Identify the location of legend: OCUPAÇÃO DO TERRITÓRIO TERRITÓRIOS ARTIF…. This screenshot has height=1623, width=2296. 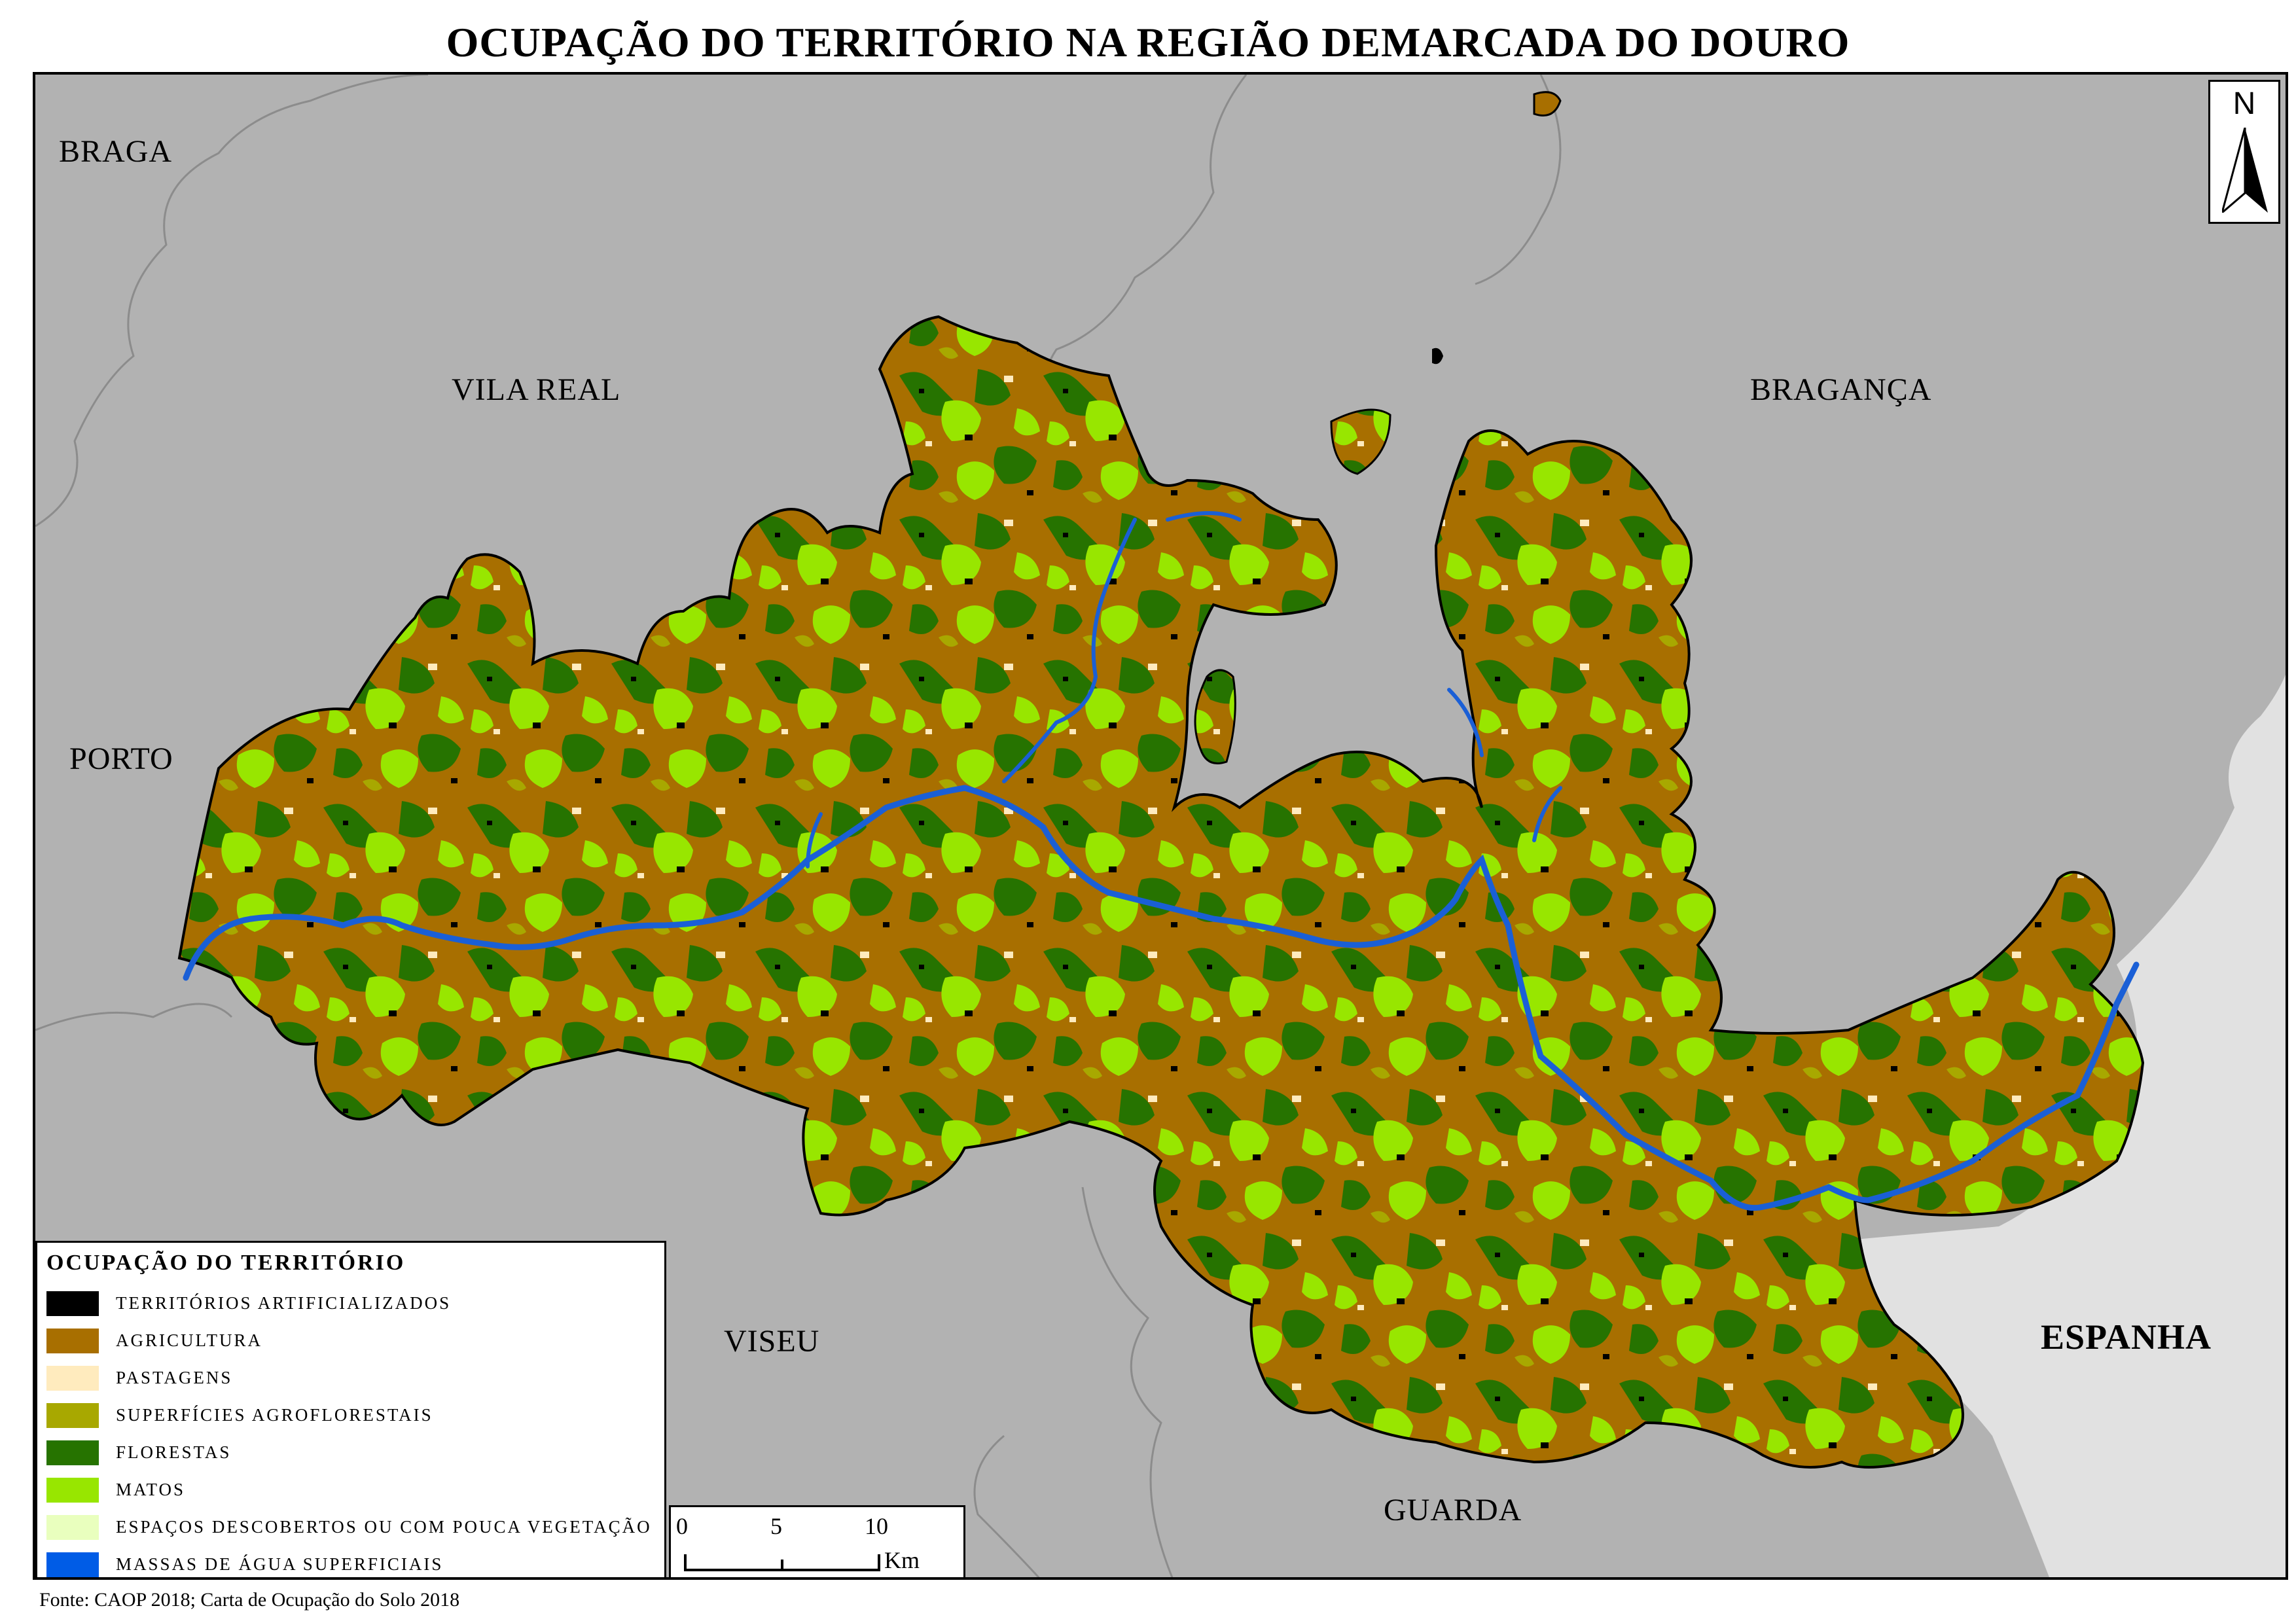
(351, 1409).